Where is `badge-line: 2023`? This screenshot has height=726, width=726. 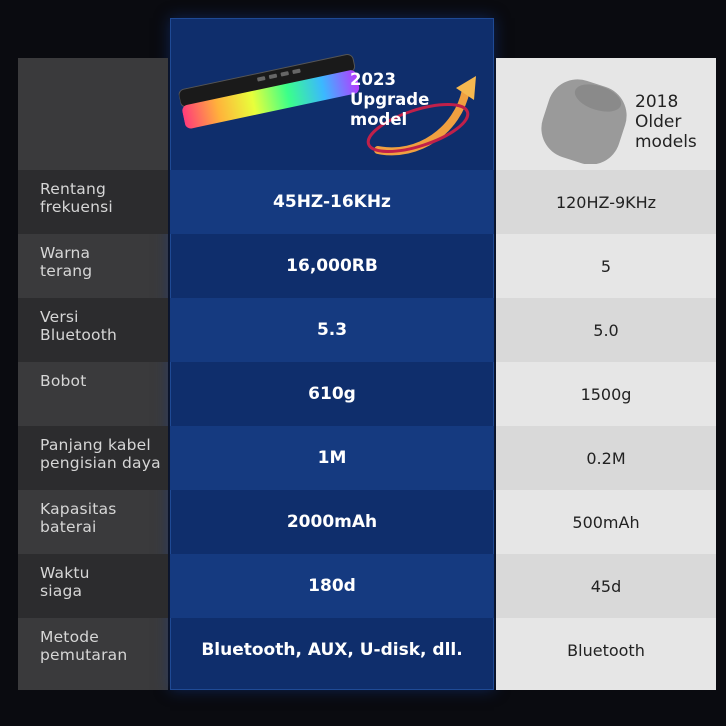 badge-line: 2023 is located at coordinates (373, 79).